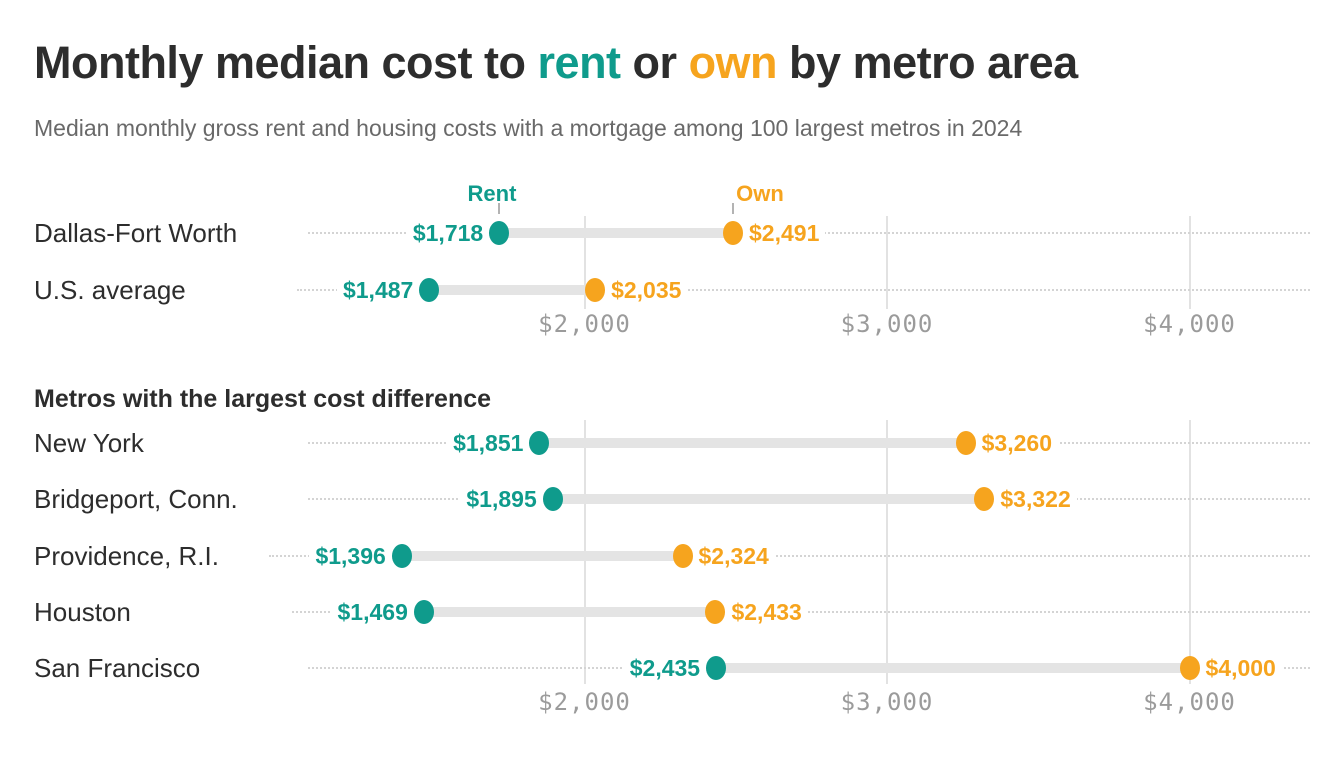 Image resolution: width=1344 pixels, height=784 pixels. What do you see at coordinates (82, 611) in the screenshot?
I see `metro-label: Houston` at bounding box center [82, 611].